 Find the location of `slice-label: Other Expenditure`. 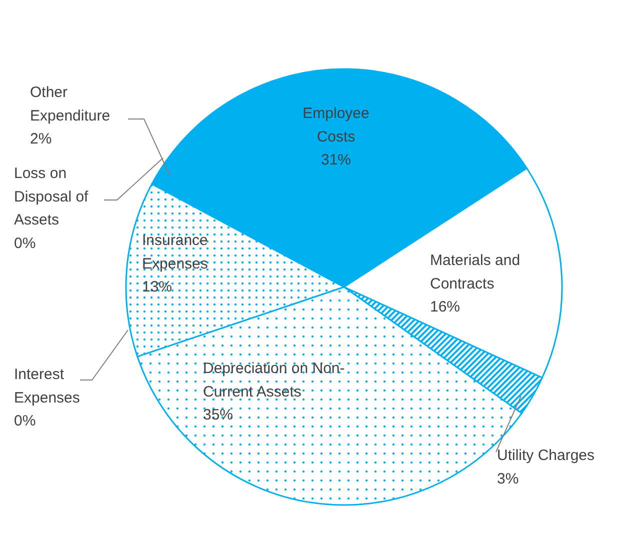

slice-label: Other Expenditure is located at coordinates (70, 104).